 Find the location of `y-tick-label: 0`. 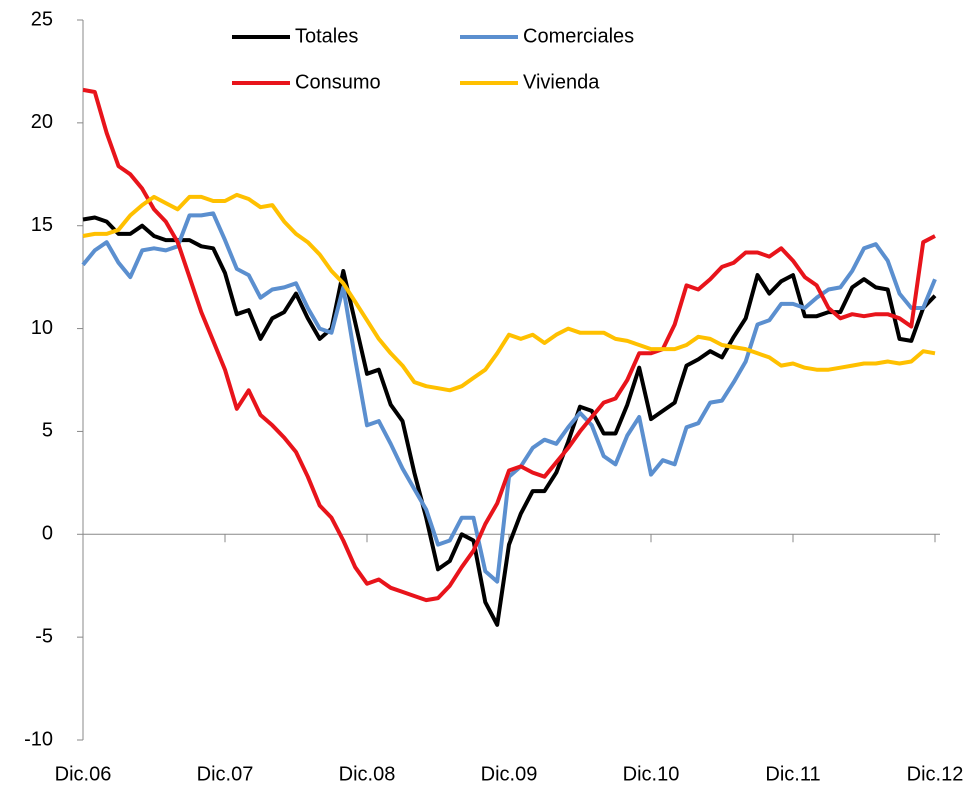

y-tick-label: 0 is located at coordinates (47, 534).